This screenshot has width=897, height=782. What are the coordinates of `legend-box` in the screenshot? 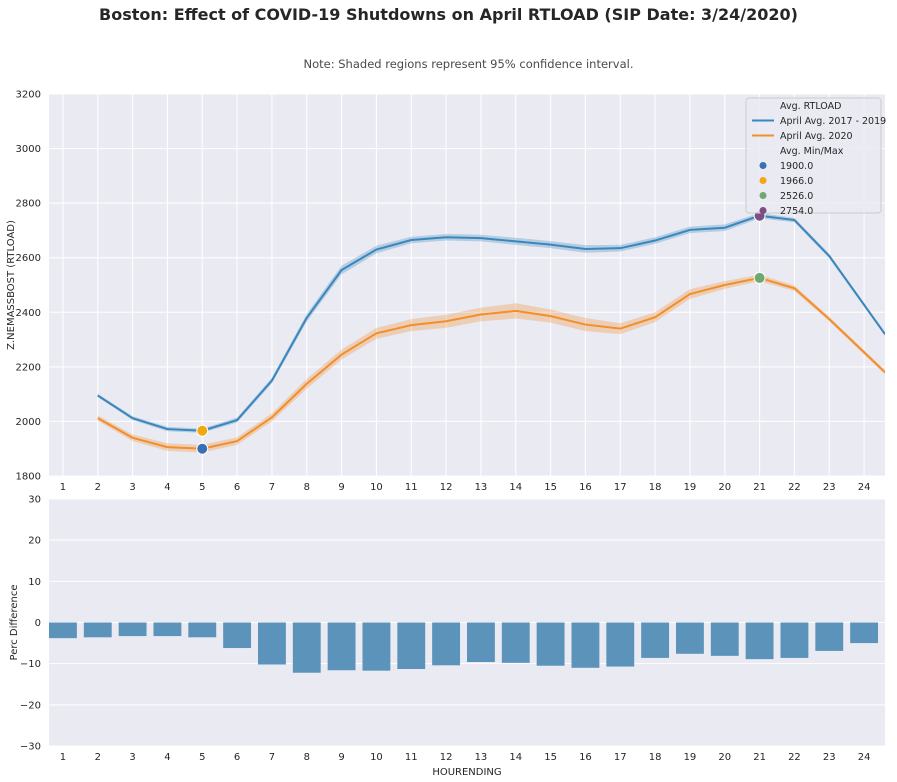 It's located at (813, 155).